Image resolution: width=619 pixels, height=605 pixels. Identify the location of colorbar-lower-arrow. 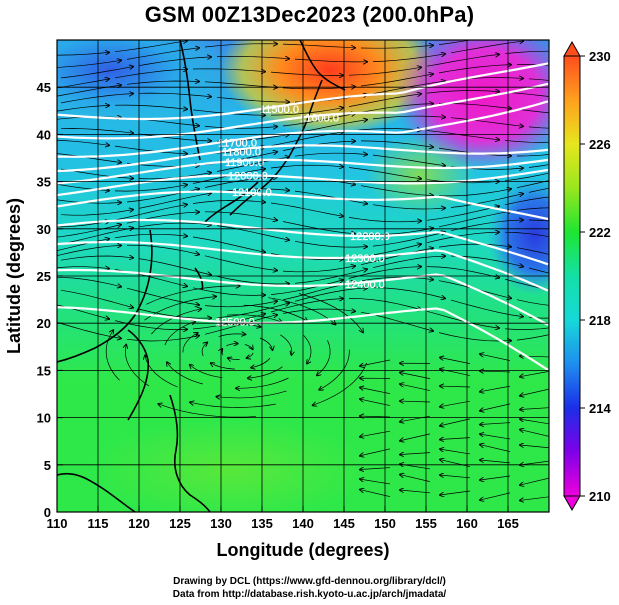
(572, 503).